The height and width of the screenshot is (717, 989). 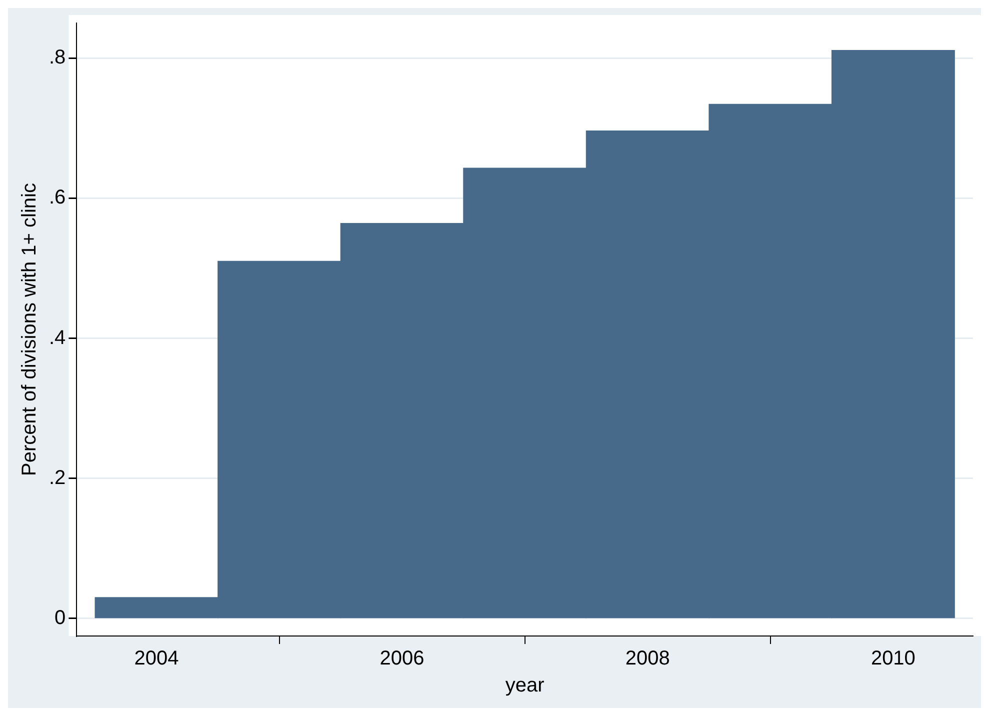 I want to click on y-tick-label: .4, so click(x=57, y=337).